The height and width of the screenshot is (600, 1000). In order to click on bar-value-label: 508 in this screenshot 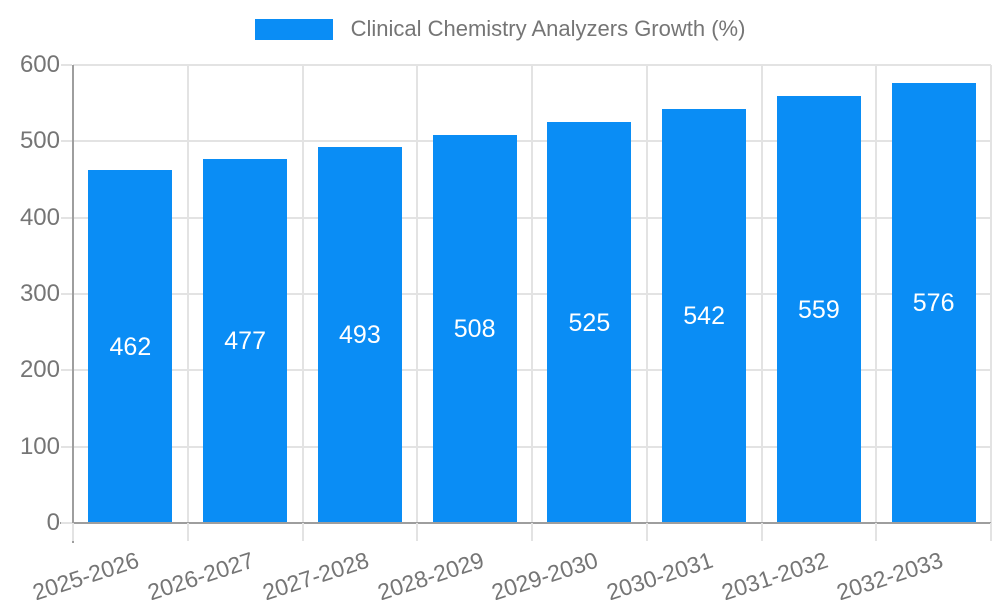, I will do `click(474, 329)`.